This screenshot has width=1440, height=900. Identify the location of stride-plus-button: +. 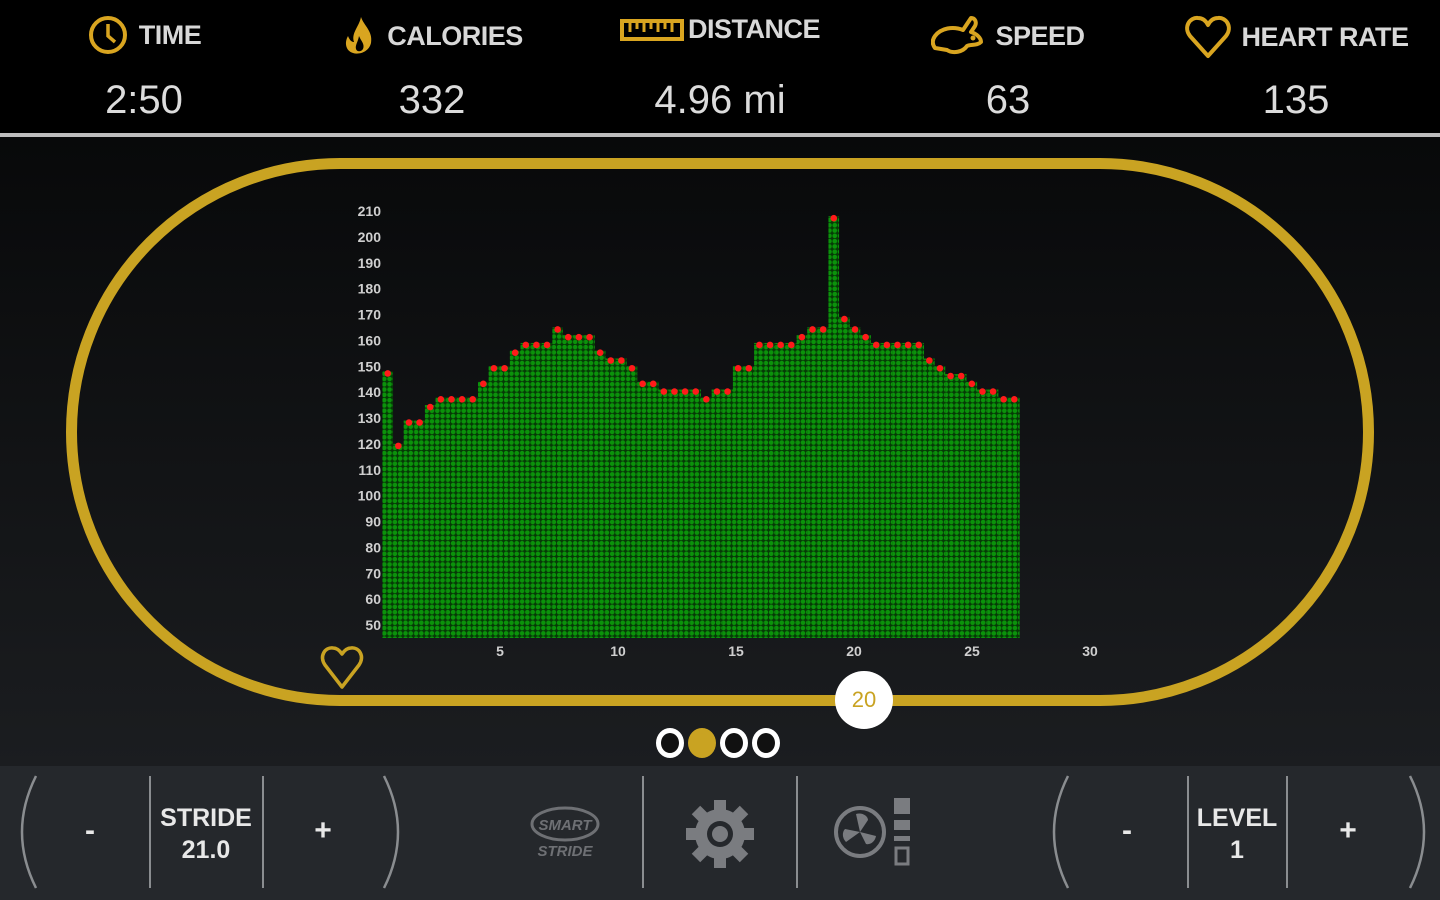
(323, 830).